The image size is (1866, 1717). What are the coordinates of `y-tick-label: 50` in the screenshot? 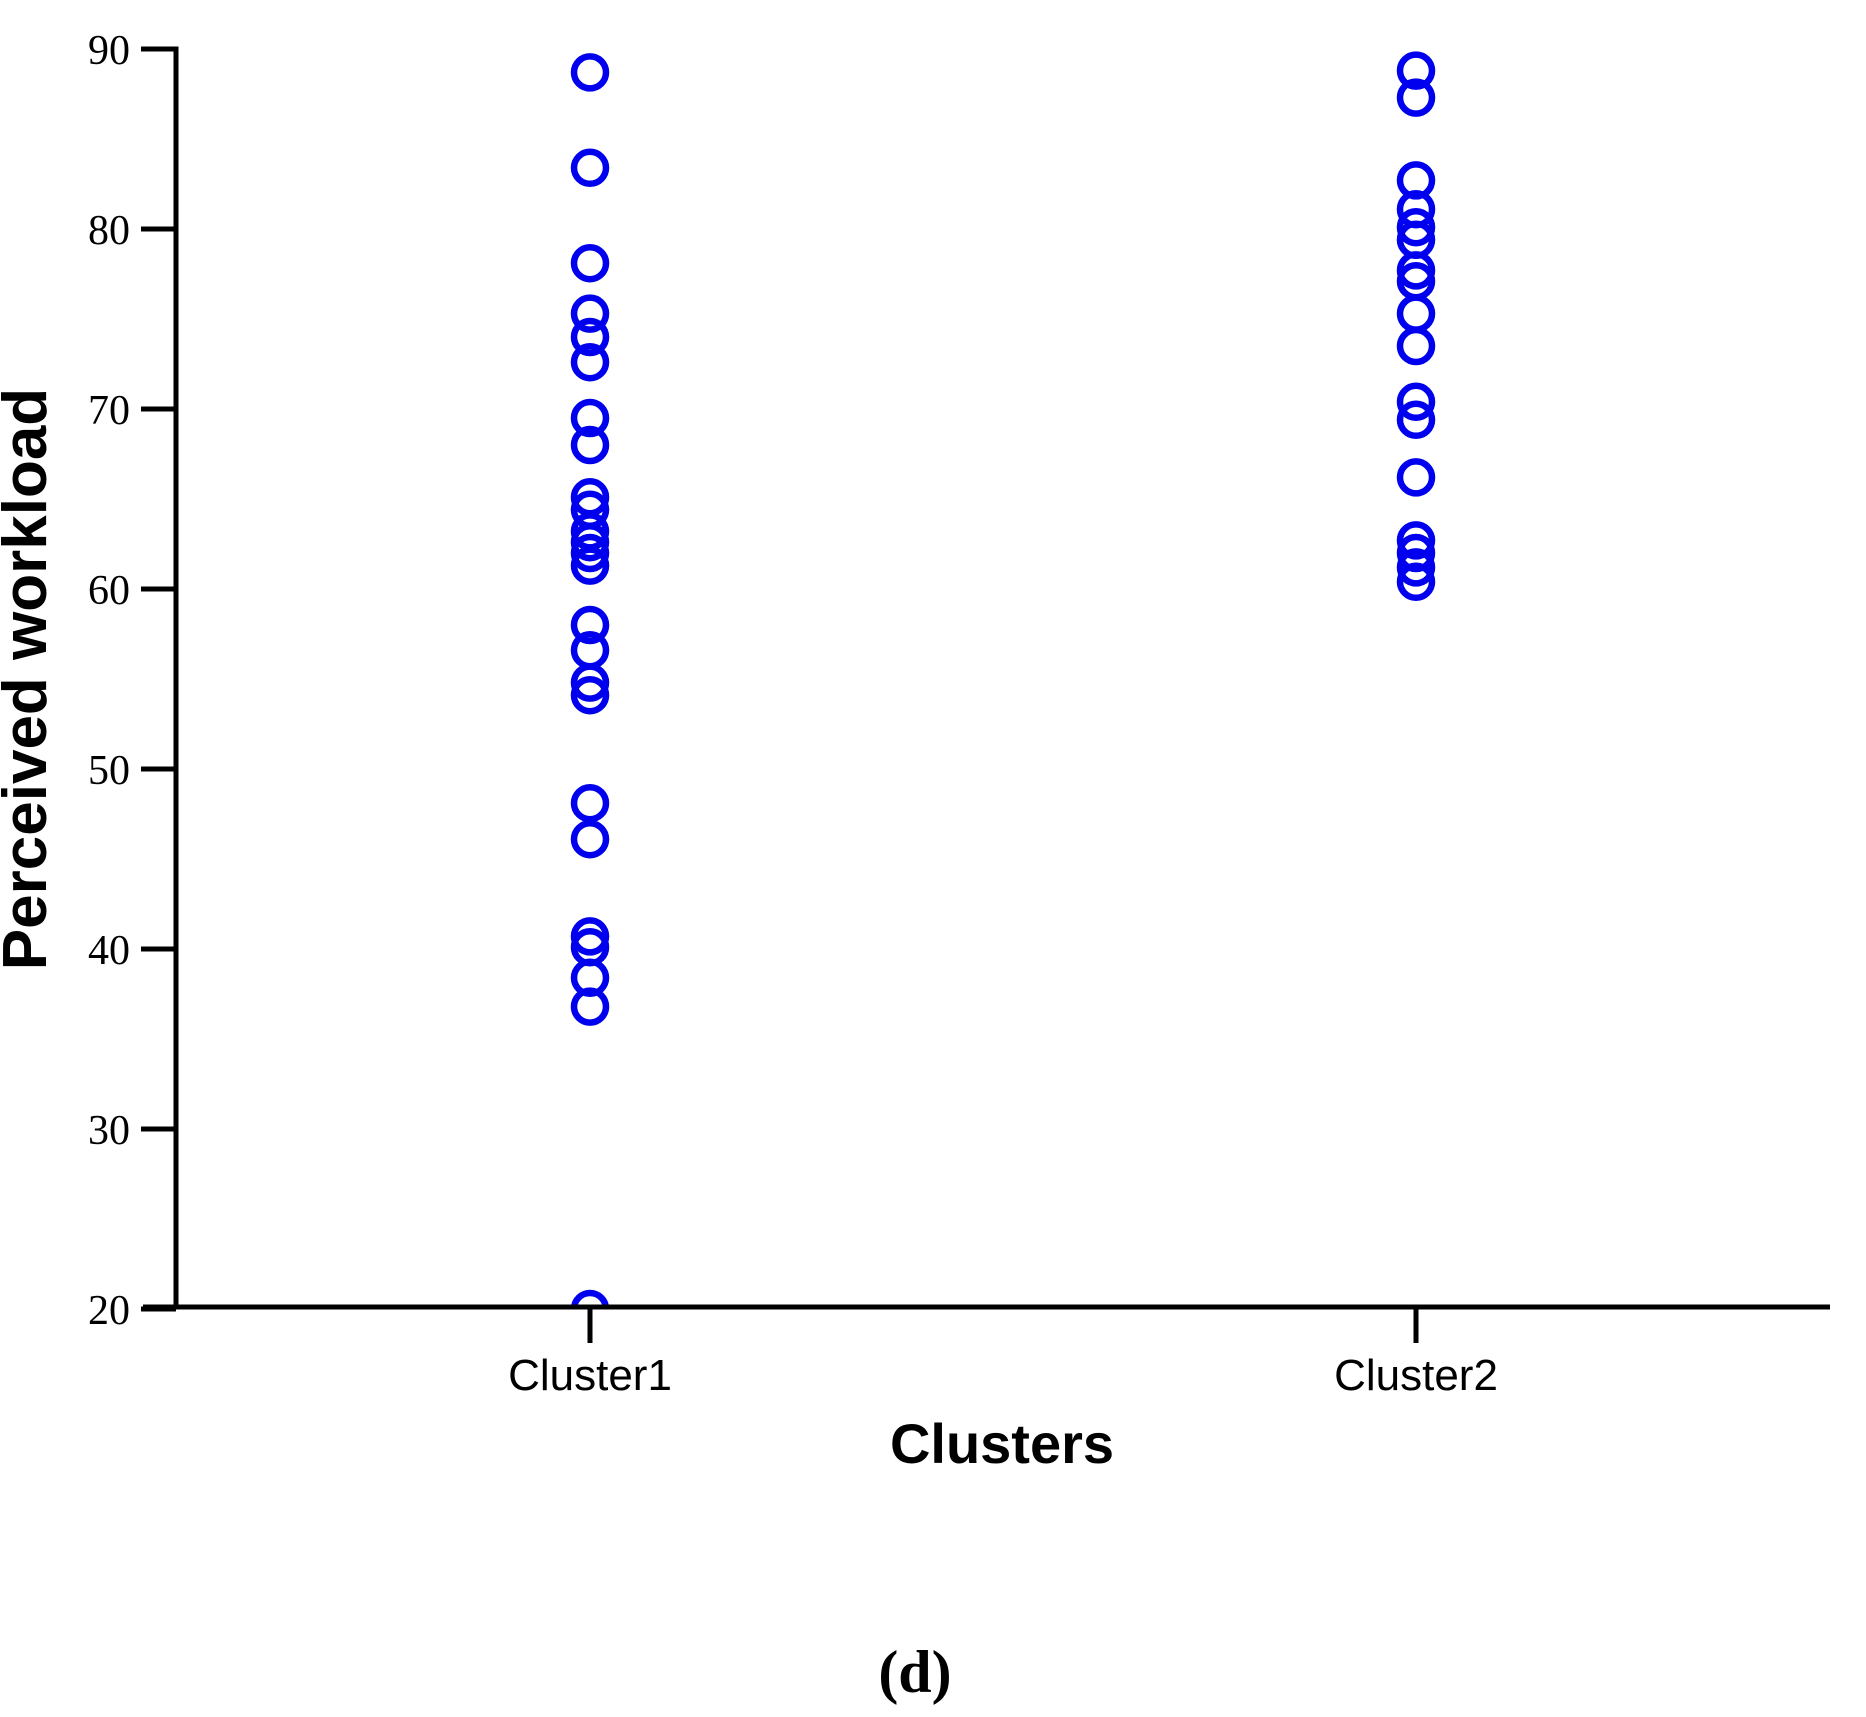 It's located at (109, 771).